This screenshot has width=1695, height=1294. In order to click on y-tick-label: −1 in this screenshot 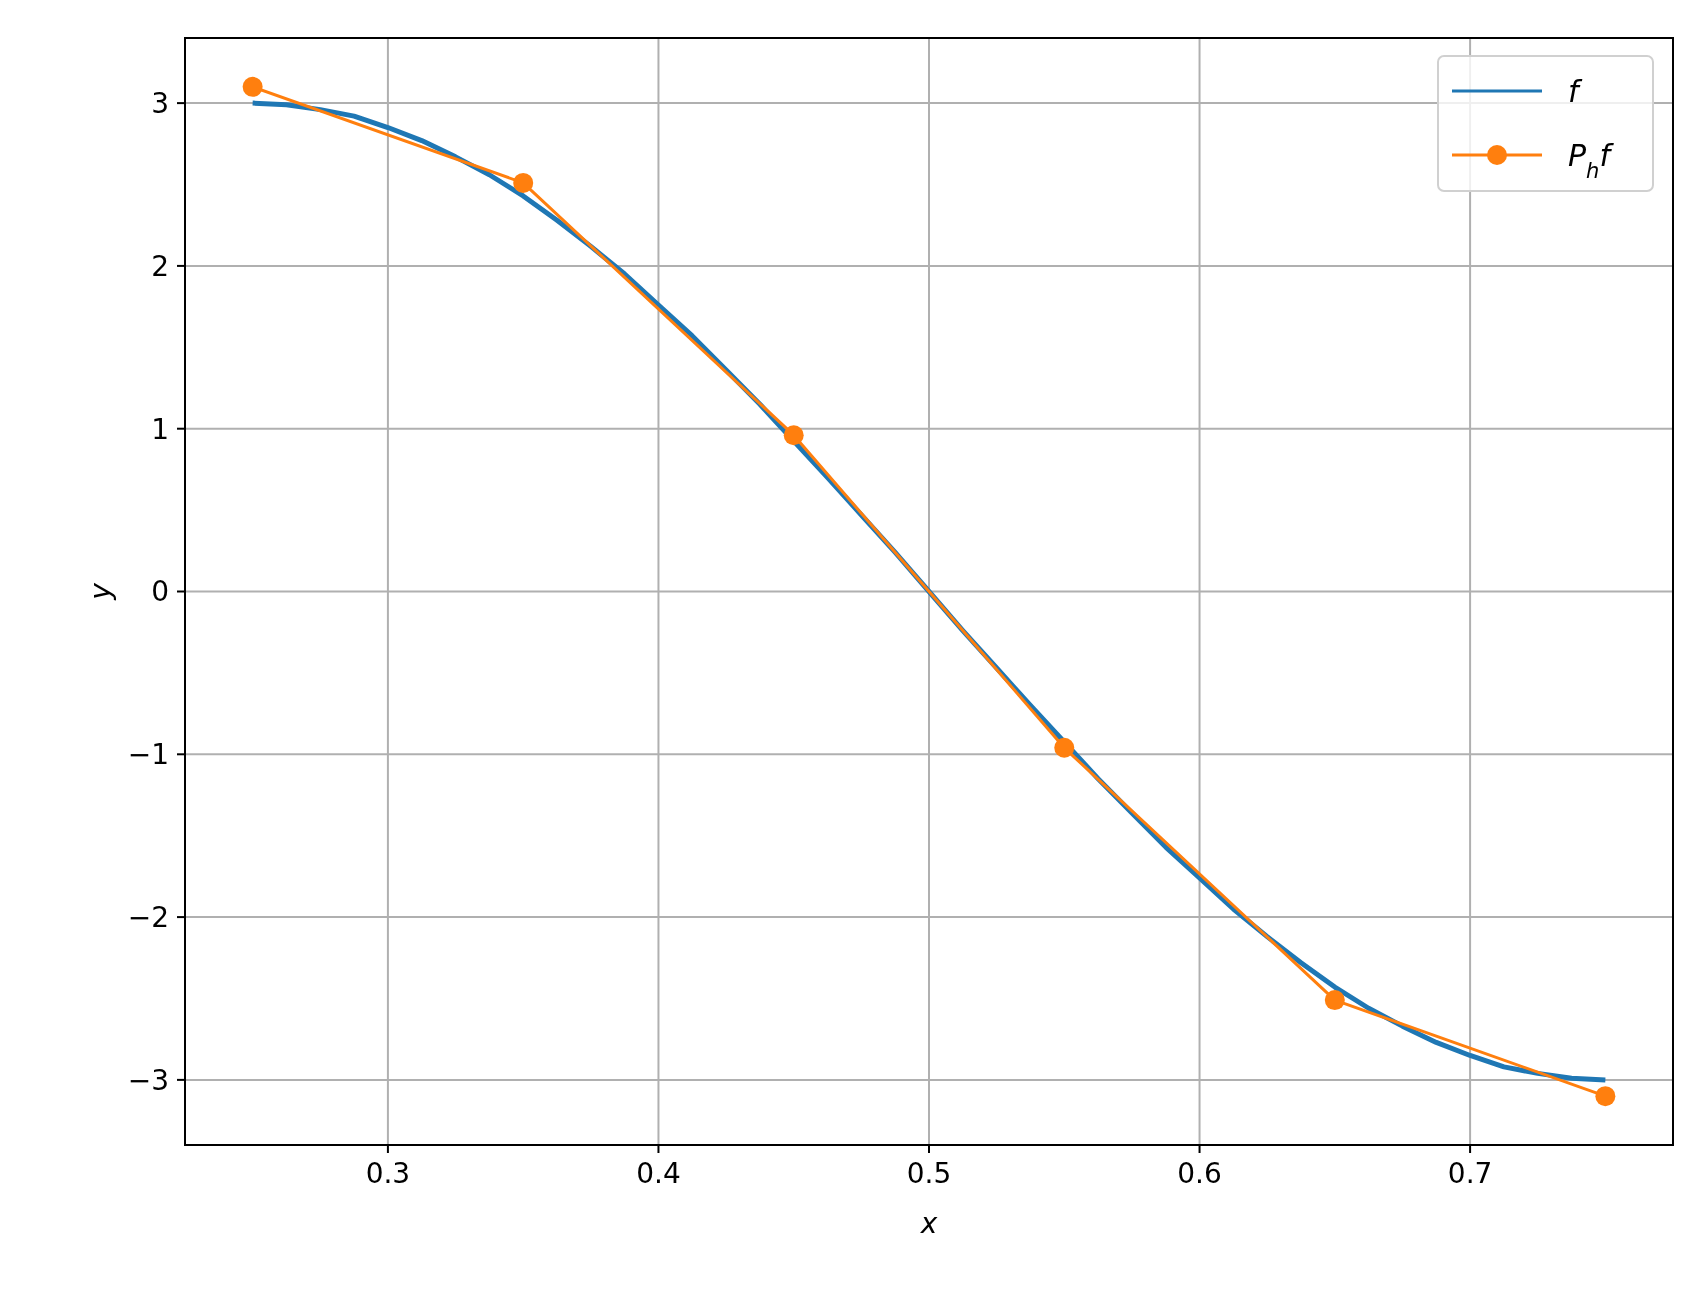, I will do `click(148, 755)`.